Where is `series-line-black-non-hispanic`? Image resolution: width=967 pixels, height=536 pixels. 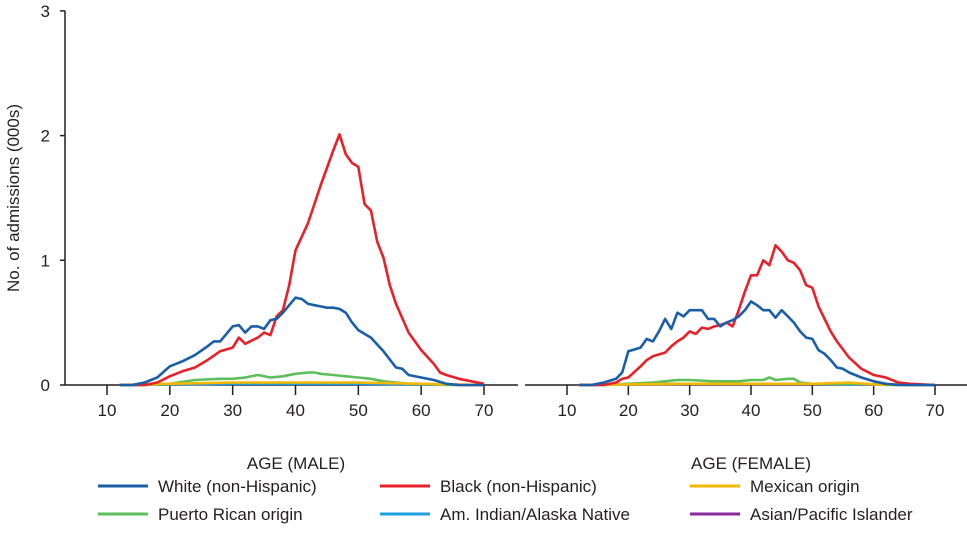
series-line-black-non-hispanic is located at coordinates (757, 315).